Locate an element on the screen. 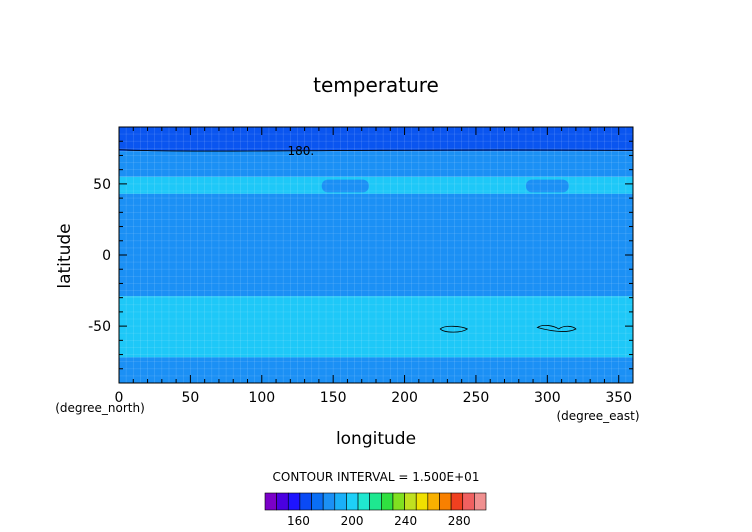 This screenshot has width=752, height=532. y-axis-label: latitude is located at coordinates (65, 255).